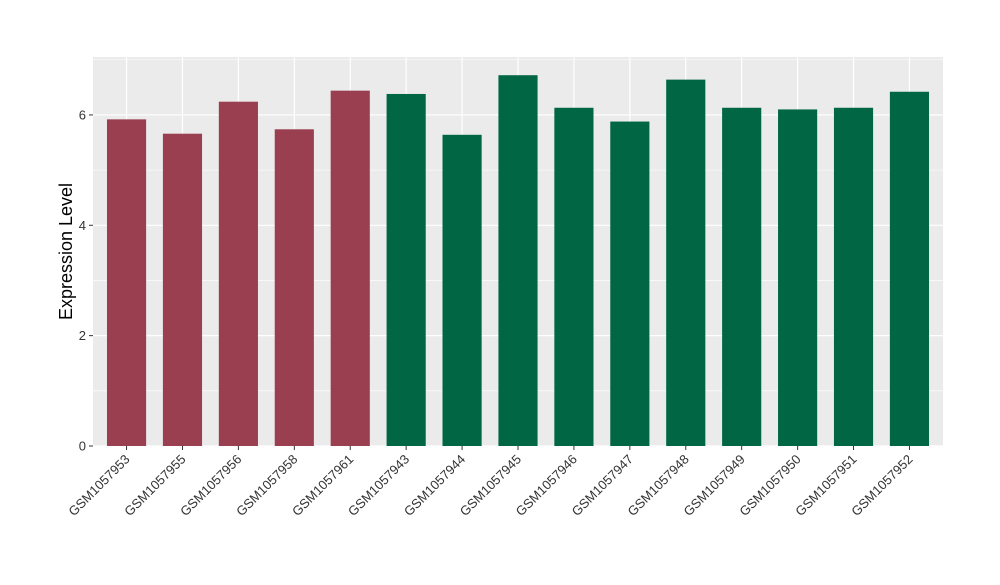 This screenshot has width=1000, height=585. I want to click on y-tick-label: 4, so click(82, 225).